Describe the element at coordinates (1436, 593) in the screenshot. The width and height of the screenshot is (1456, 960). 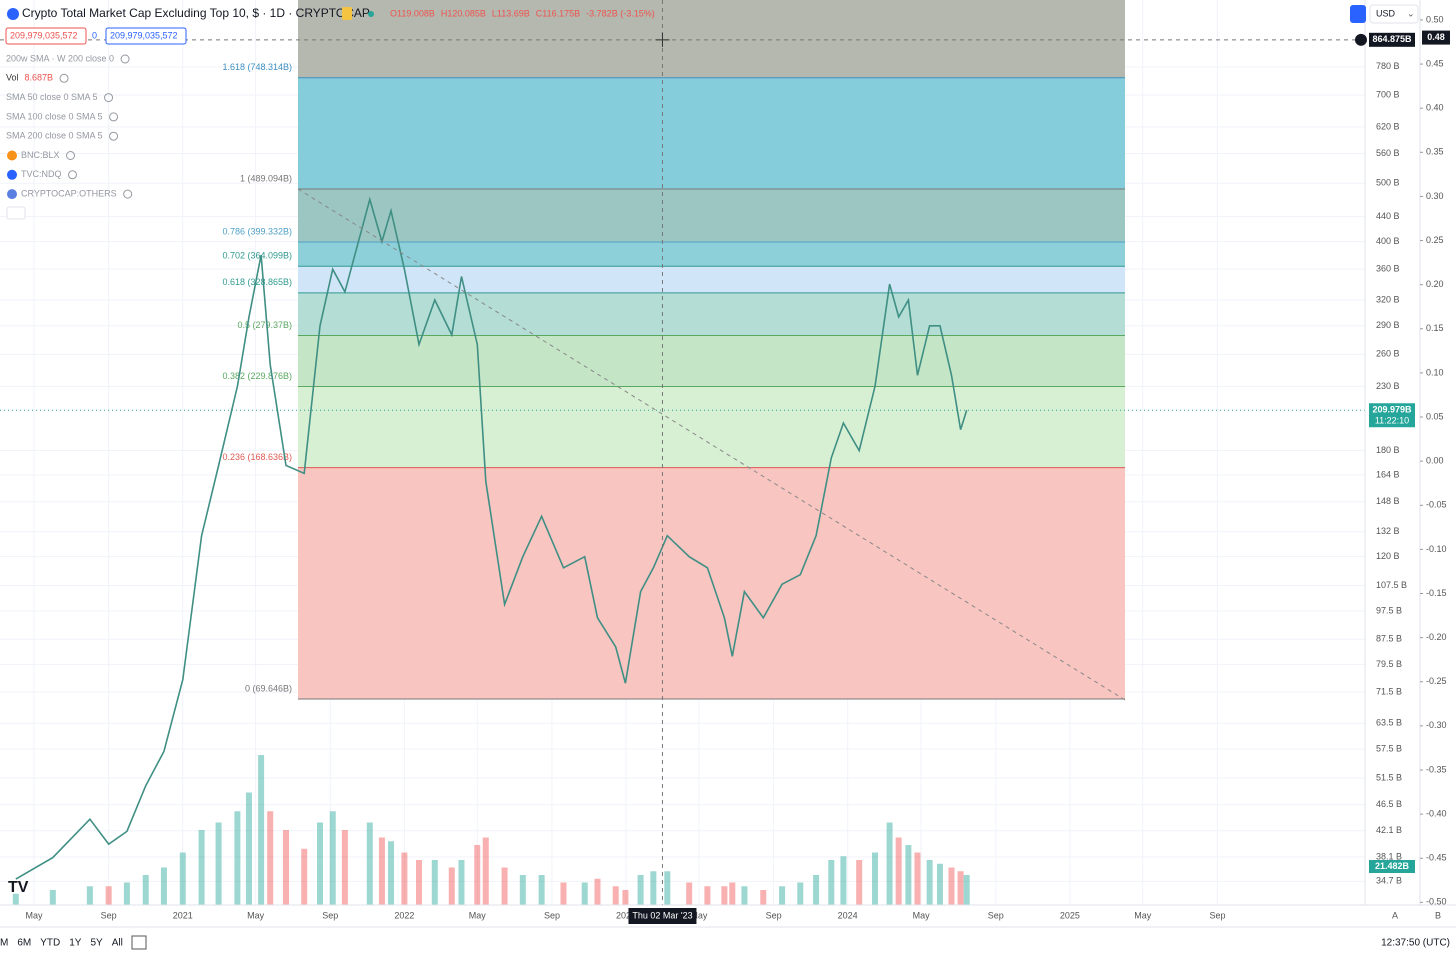
I see `y2-tick-label: -0.15` at that location.